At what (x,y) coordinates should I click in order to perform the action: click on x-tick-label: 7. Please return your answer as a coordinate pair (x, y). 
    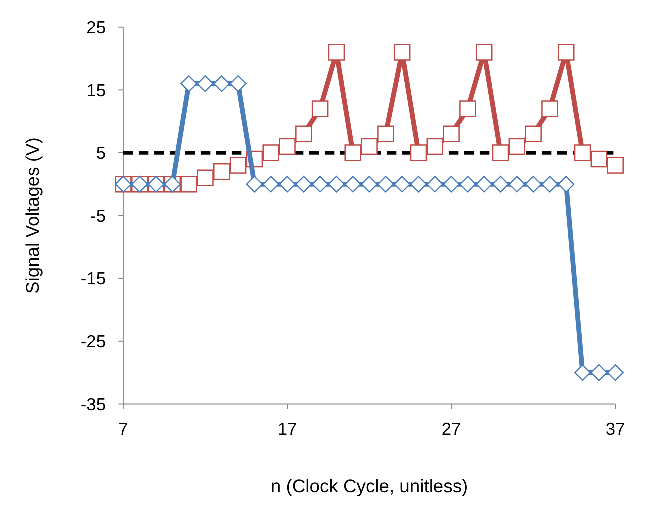
    Looking at the image, I should click on (123, 429).